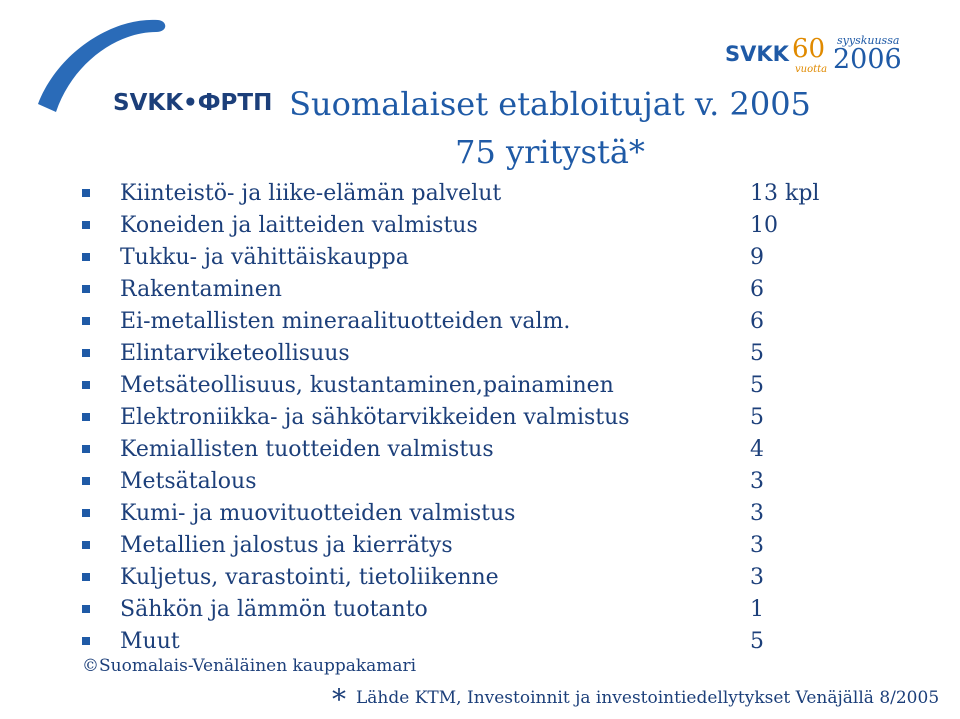 The height and width of the screenshot is (719, 960). What do you see at coordinates (512, 290) in the screenshot?
I see `list-item: Rakentaminen 6` at bounding box center [512, 290].